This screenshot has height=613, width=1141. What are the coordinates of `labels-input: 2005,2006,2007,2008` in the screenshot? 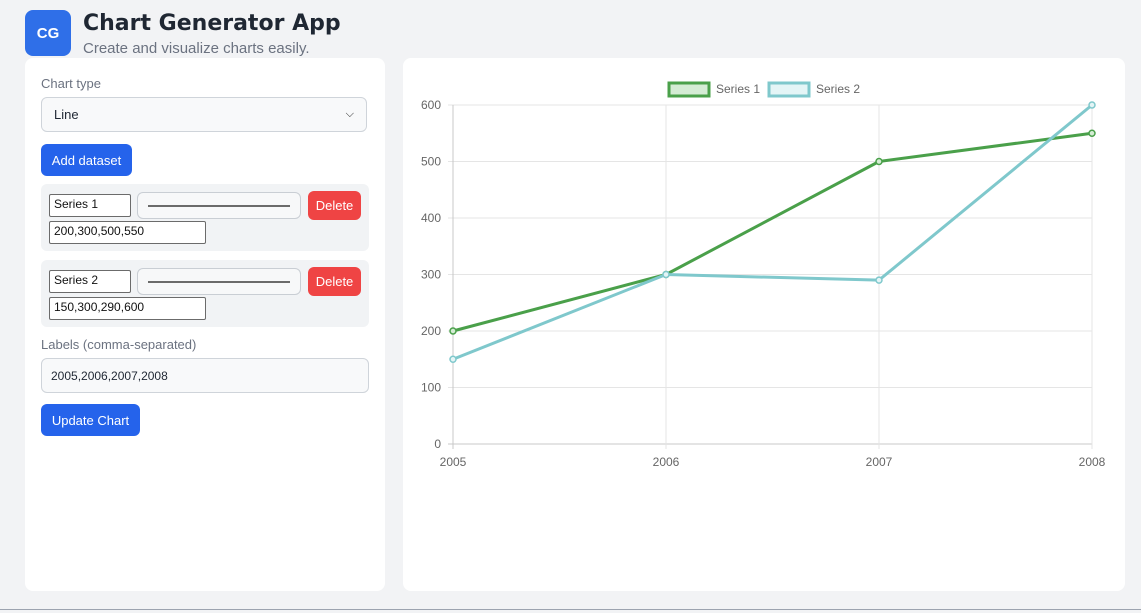 It's located at (205, 375).